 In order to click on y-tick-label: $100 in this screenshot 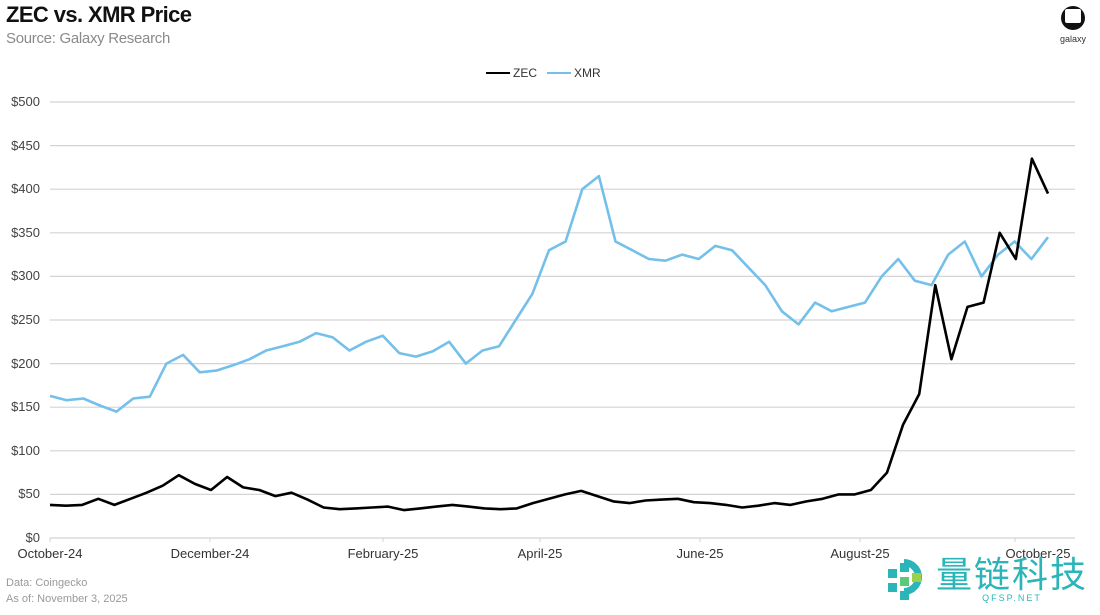, I will do `click(25, 450)`.